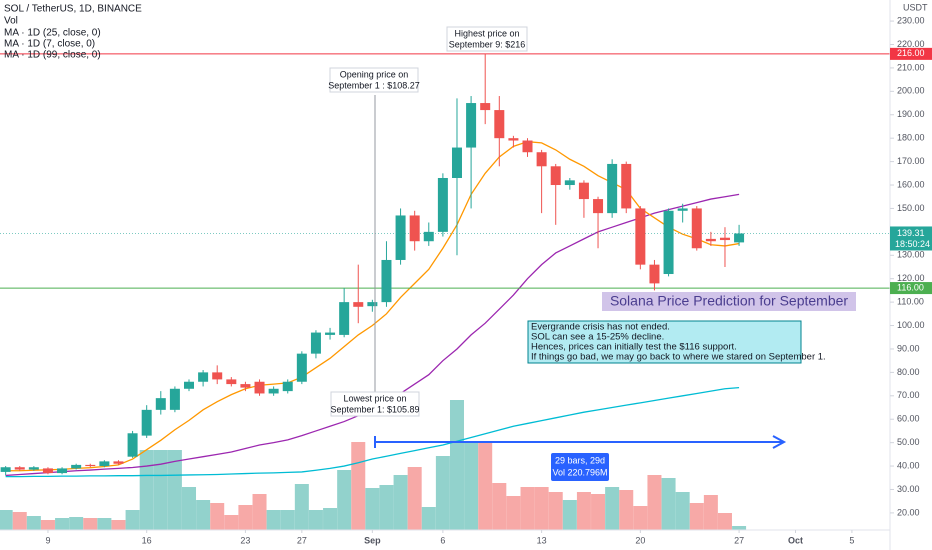 This screenshot has height=550, width=932. Describe the element at coordinates (908, 372) in the screenshot. I see `y-tick-label: 80.00` at that location.